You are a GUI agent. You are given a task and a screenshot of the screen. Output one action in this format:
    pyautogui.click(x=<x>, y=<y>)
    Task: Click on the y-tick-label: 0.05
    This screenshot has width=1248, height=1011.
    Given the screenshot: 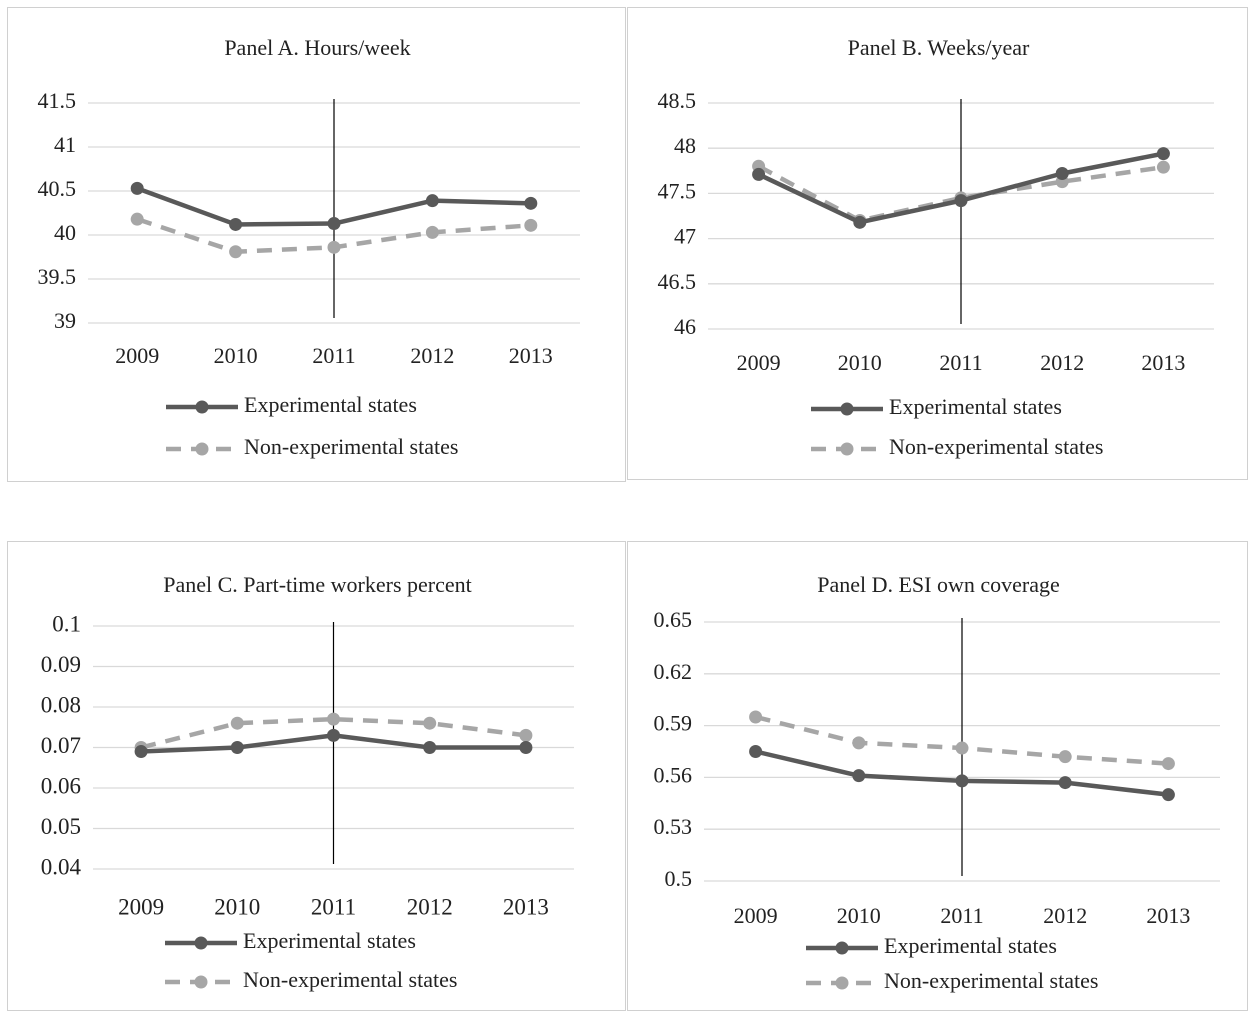 What is the action you would take?
    pyautogui.click(x=61, y=826)
    